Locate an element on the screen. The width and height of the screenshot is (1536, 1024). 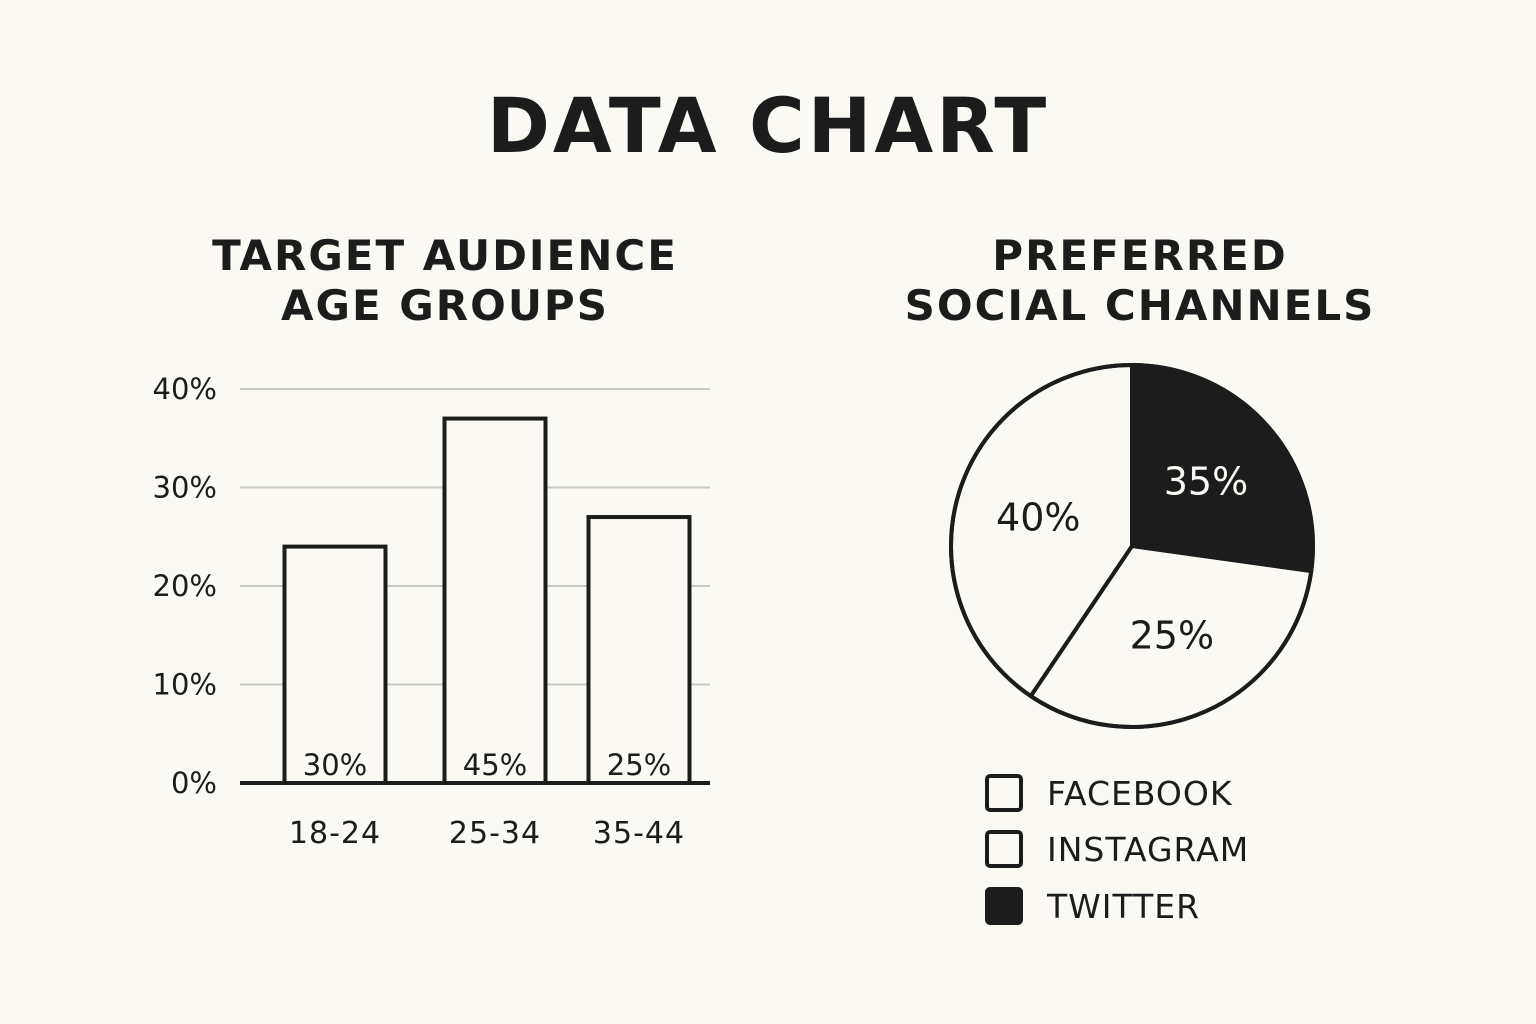
pie-chart-slices: 35% 25% 40% is located at coordinates (1132, 546).